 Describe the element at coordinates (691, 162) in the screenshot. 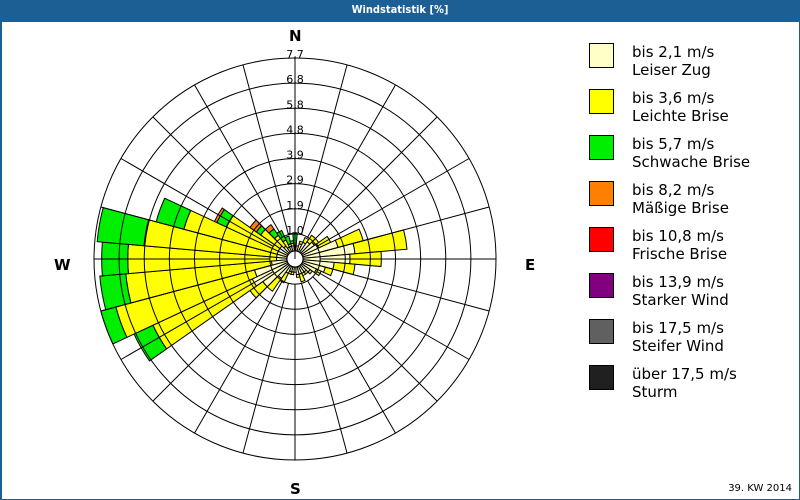

I see `legend-label: Schwache Brise` at that location.